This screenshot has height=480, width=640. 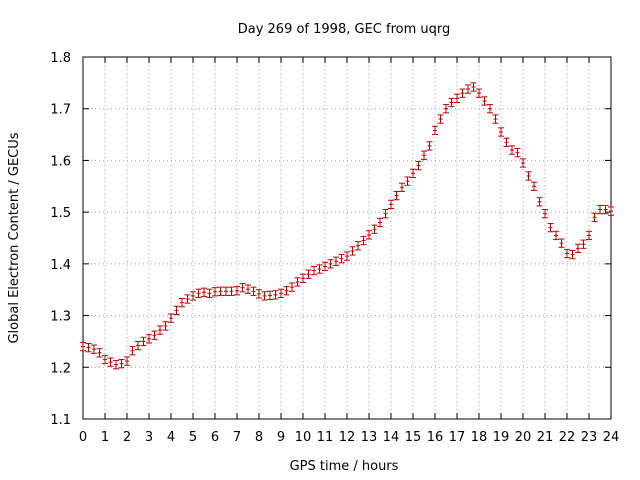 What do you see at coordinates (523, 437) in the screenshot?
I see `x-tick-label: 20` at bounding box center [523, 437].